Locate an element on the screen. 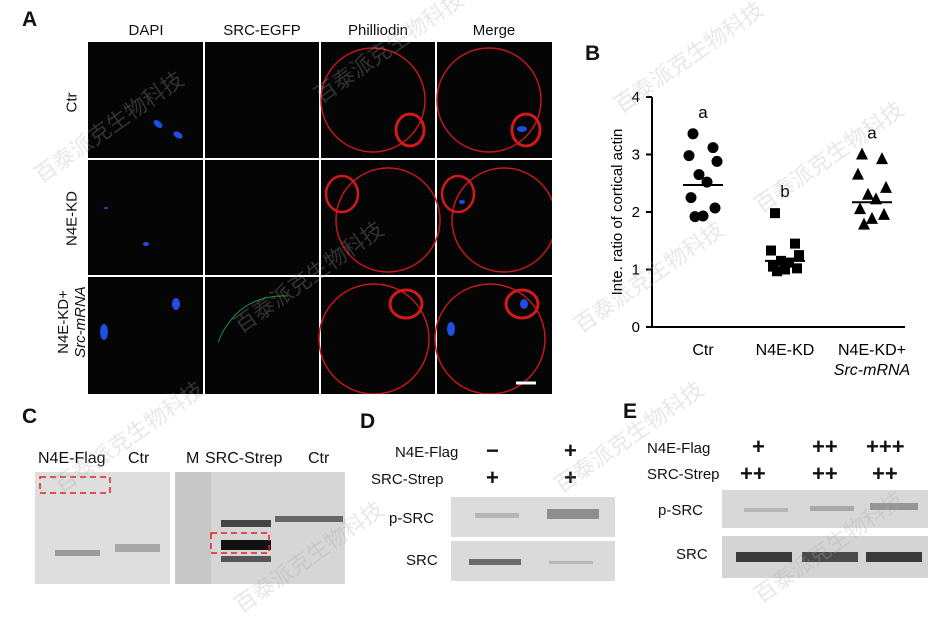 This screenshot has width=952, height=620. x-category-label: Ctr is located at coordinates (703, 350).